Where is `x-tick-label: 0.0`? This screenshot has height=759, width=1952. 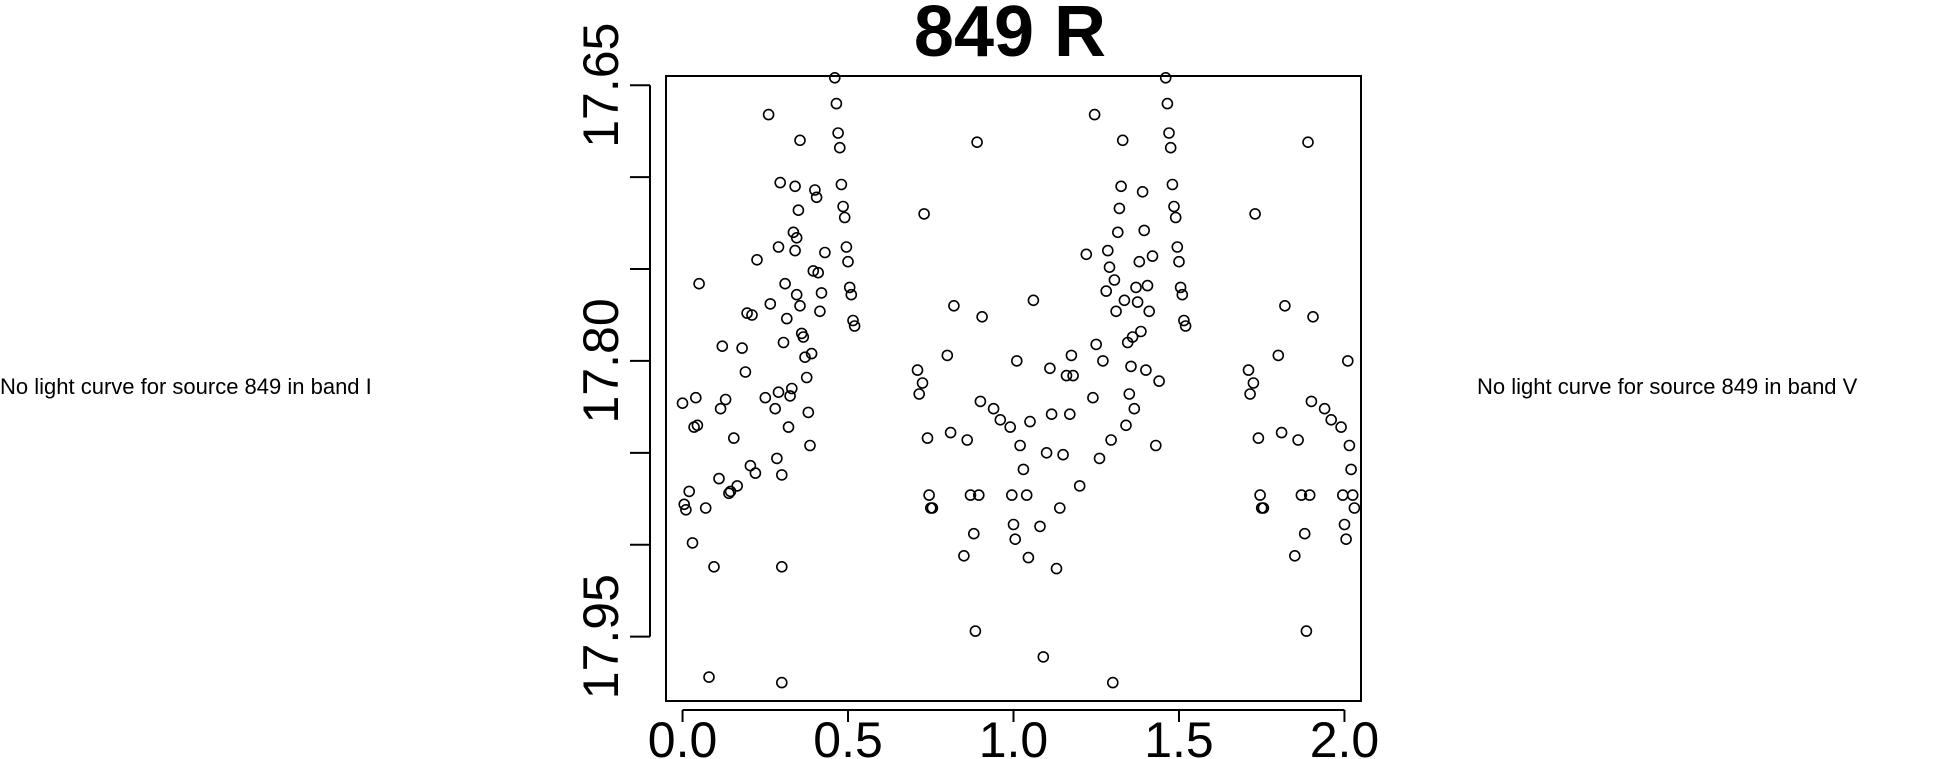 x-tick-label: 0.0 is located at coordinates (683, 735).